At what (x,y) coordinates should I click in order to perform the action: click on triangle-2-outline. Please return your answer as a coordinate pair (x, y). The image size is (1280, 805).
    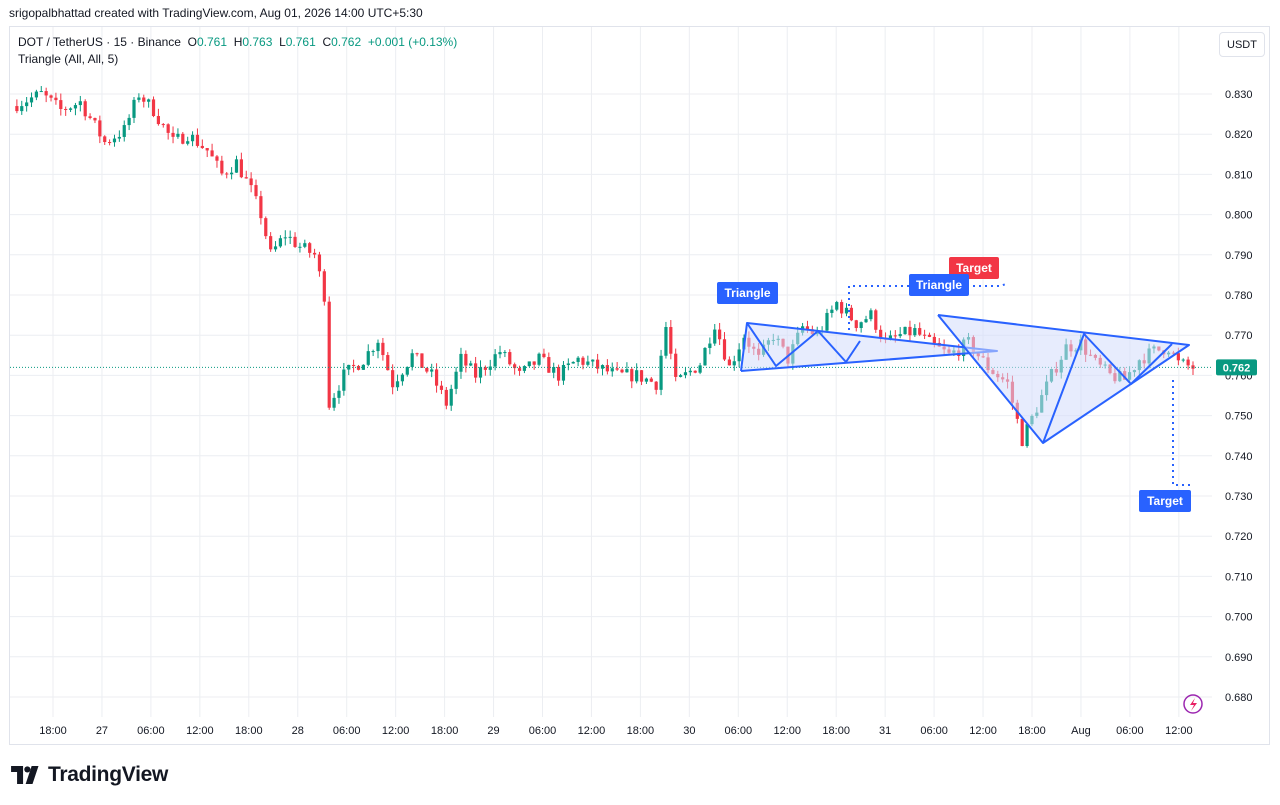
    Looking at the image, I should click on (1063, 379).